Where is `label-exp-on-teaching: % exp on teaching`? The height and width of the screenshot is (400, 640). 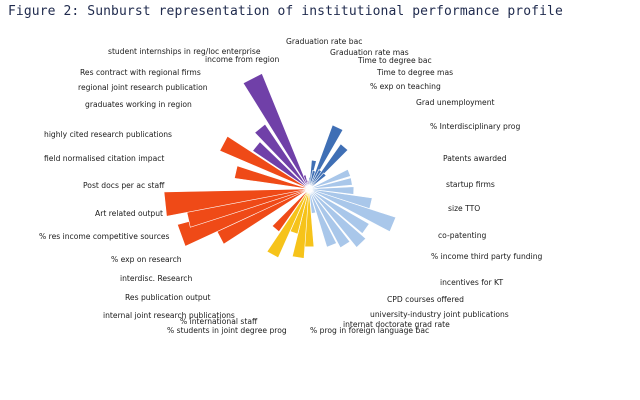 label-exp-on-teaching: % exp on teaching is located at coordinates (405, 86).